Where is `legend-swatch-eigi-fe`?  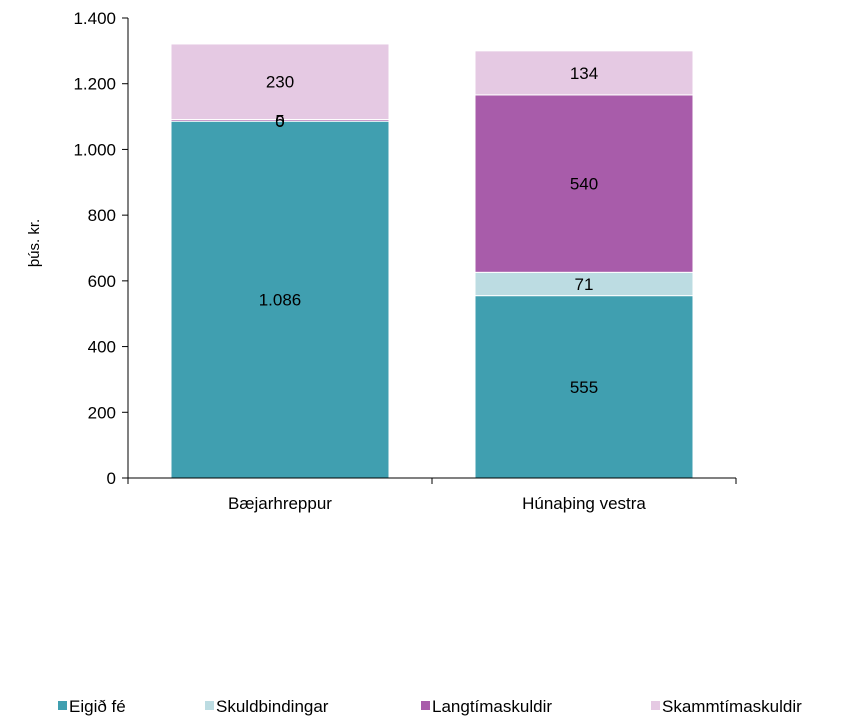
legend-swatch-eigi-fe is located at coordinates (62, 705).